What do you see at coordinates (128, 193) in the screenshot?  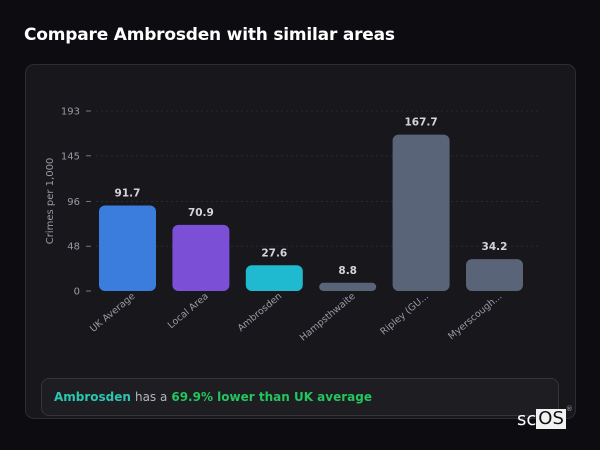 I see `bar-value-label: 91.7` at bounding box center [128, 193].